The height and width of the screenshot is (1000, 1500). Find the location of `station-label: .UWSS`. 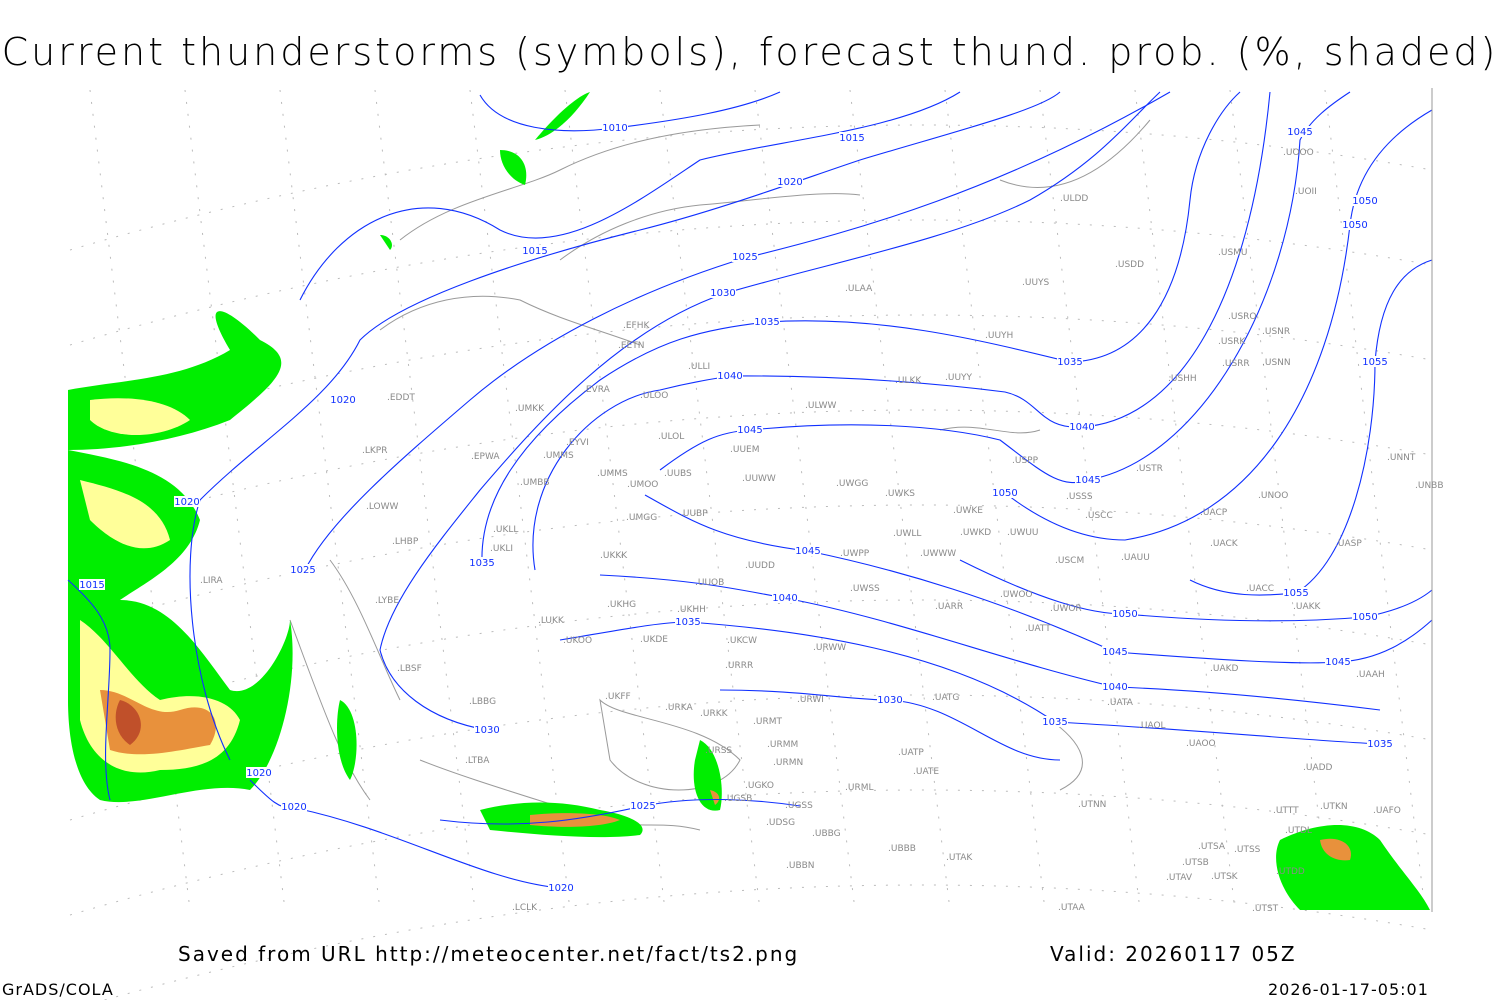

station-label: .UWSS is located at coordinates (865, 589).